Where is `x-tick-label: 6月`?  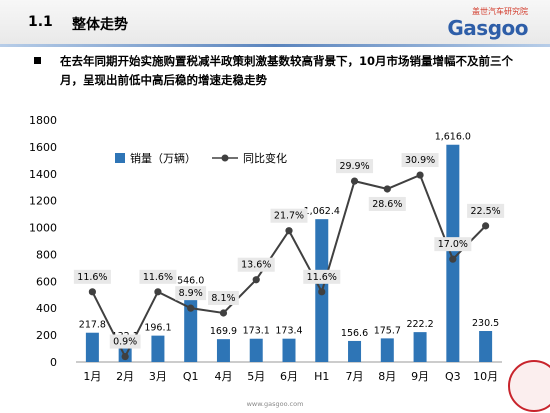 x-tick-label: 6月 is located at coordinates (289, 376).